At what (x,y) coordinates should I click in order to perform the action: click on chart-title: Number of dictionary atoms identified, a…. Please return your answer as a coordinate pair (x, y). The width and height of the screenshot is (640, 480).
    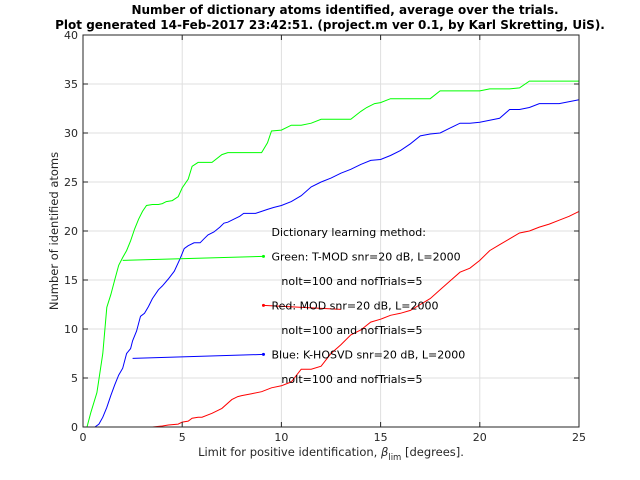
    Looking at the image, I should click on (344, 10).